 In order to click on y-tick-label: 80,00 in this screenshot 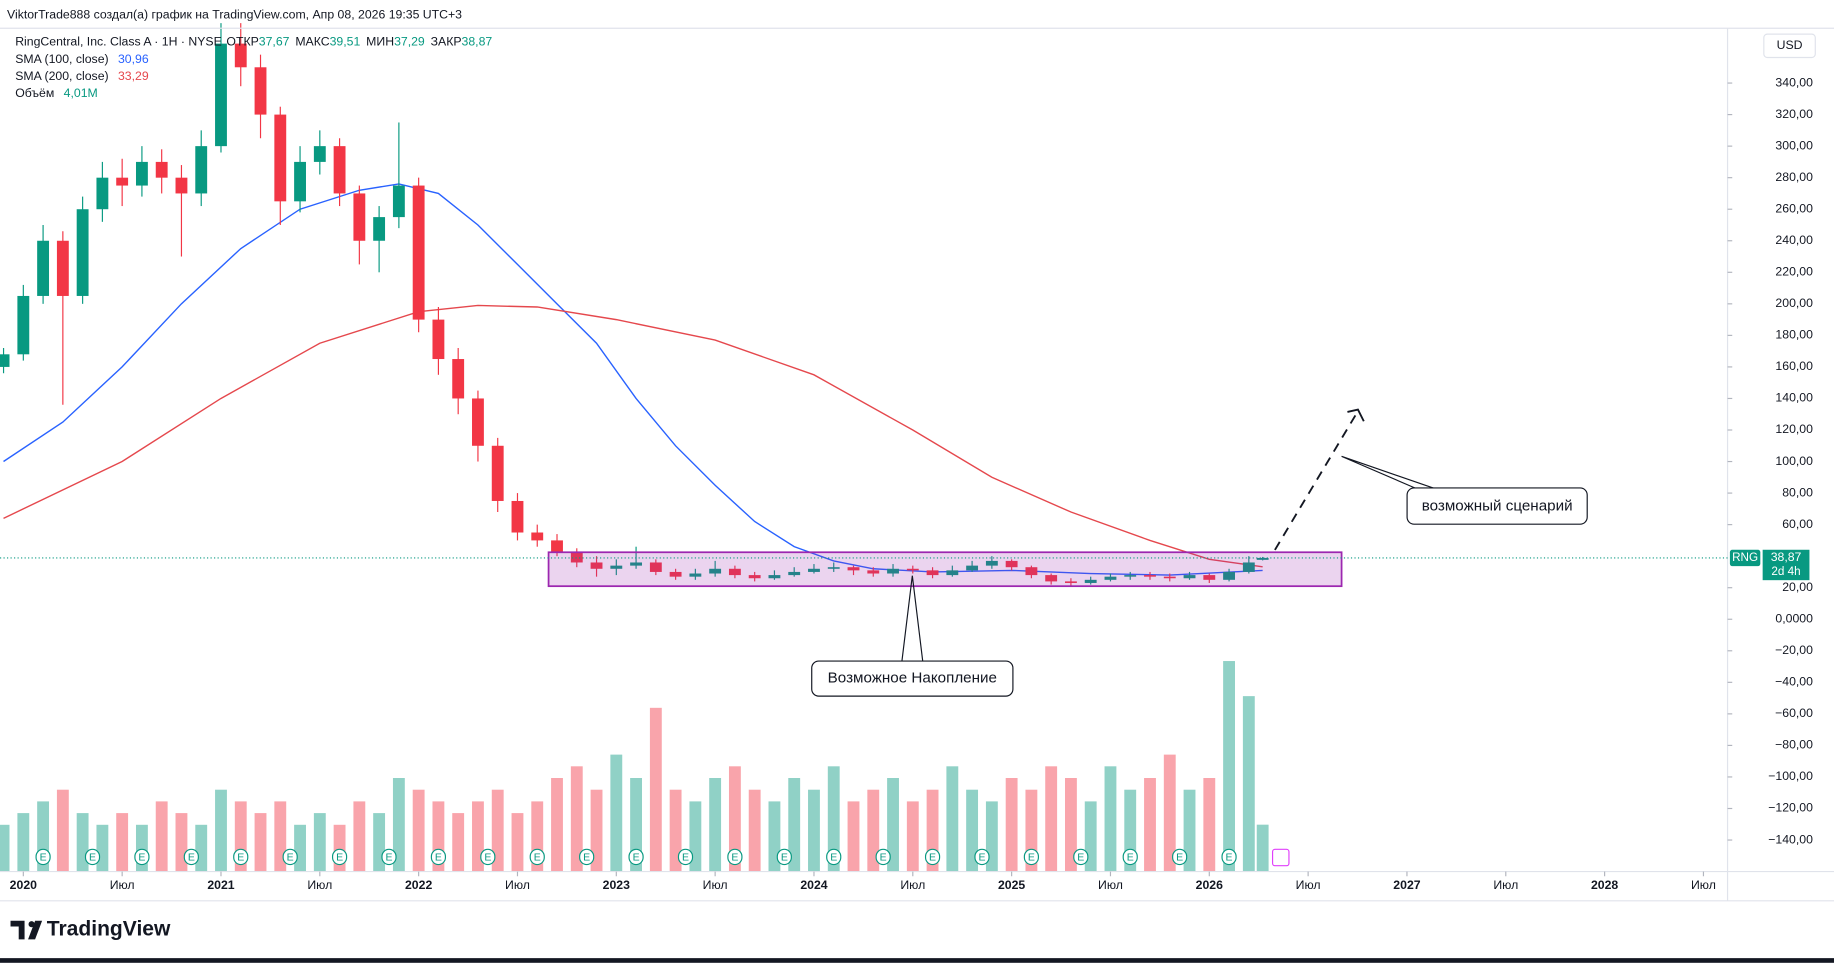, I will do `click(1797, 492)`.